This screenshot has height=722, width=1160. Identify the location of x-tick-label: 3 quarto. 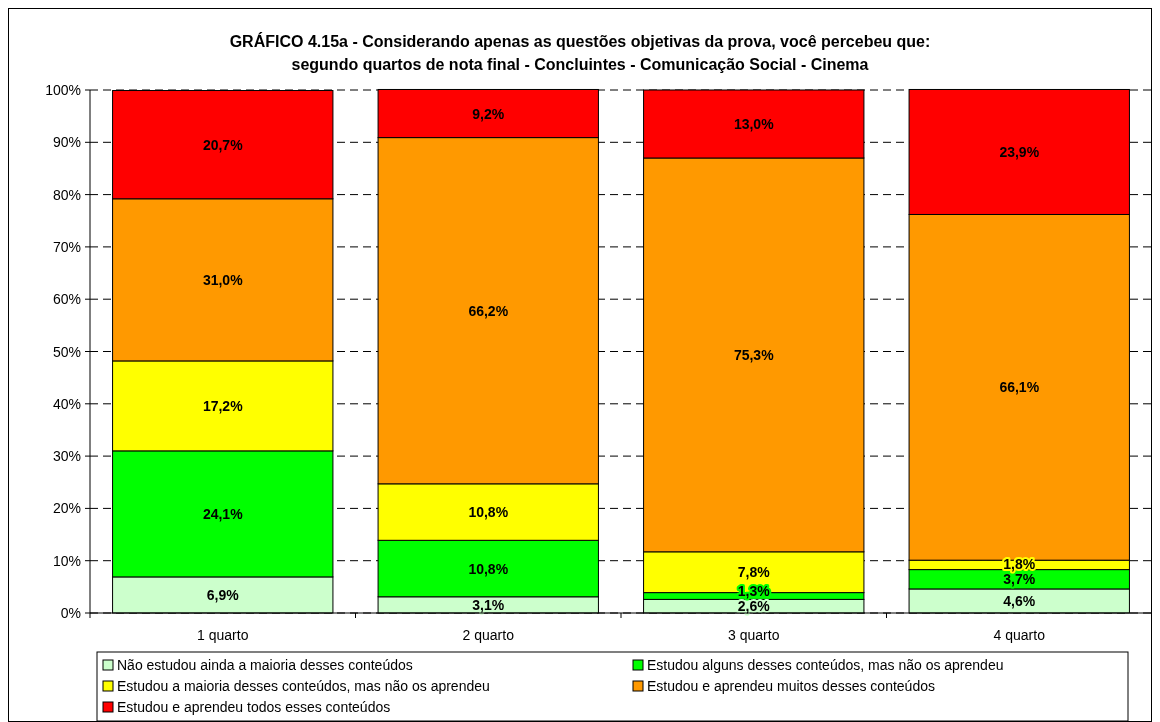
(754, 635).